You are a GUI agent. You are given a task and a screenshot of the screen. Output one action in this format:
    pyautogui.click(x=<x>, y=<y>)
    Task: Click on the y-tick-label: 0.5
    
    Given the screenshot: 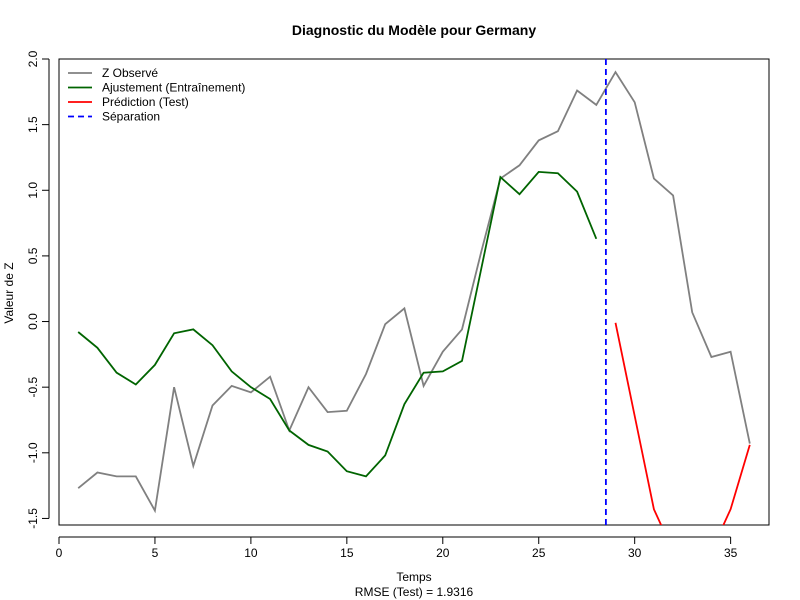 What is the action you would take?
    pyautogui.click(x=33, y=255)
    